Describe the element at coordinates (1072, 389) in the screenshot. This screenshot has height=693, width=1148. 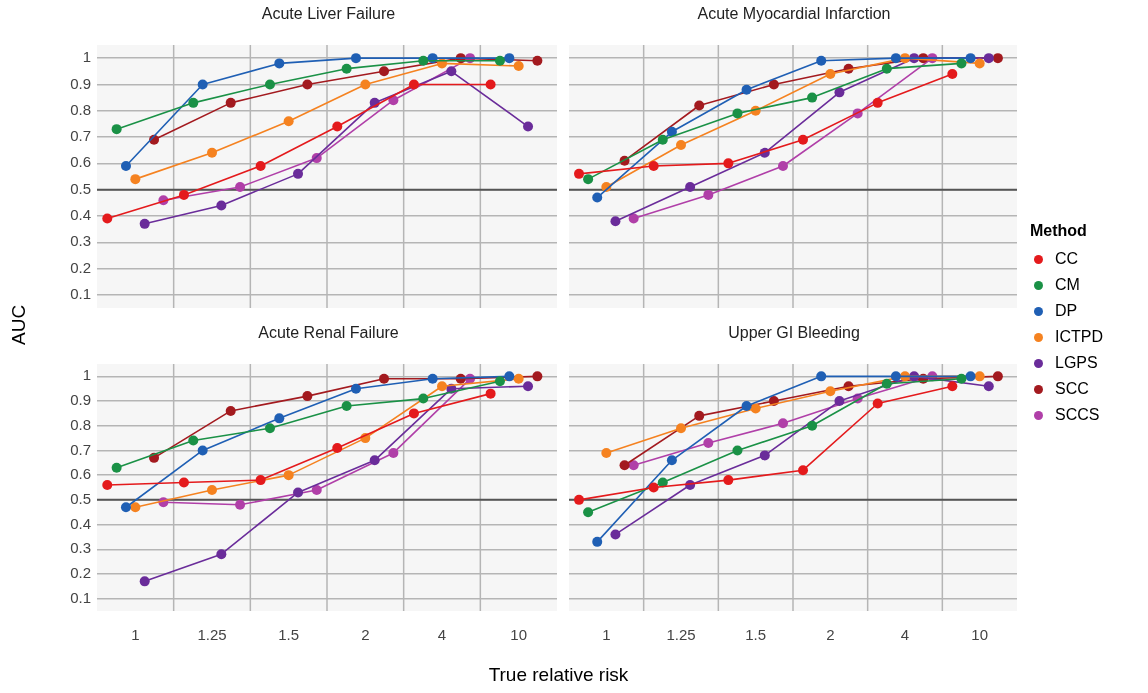
I see `legend-label: SCC` at that location.